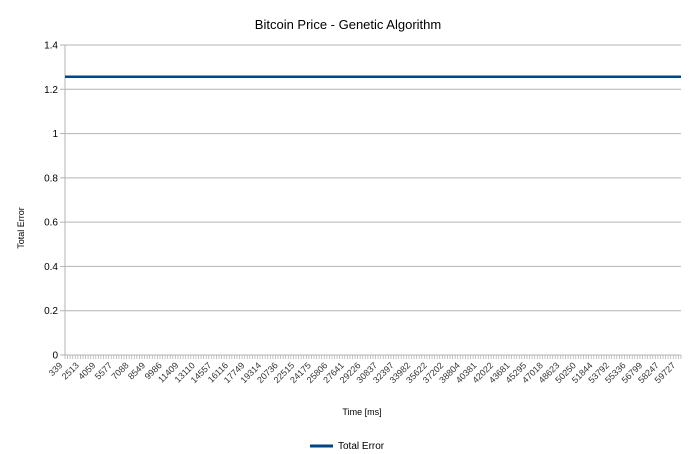 This screenshot has width=695, height=454. What do you see at coordinates (348, 24) in the screenshot?
I see `chart-title: Bitcoin Price - Genetic Algorithm` at bounding box center [348, 24].